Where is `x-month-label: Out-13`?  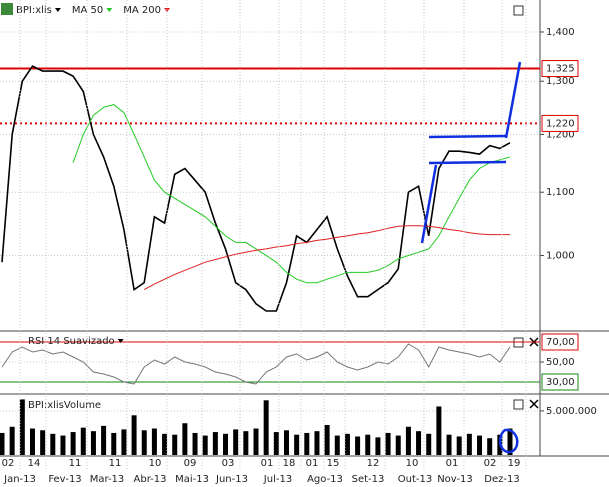
x-month-label: Out-13 is located at coordinates (415, 479).